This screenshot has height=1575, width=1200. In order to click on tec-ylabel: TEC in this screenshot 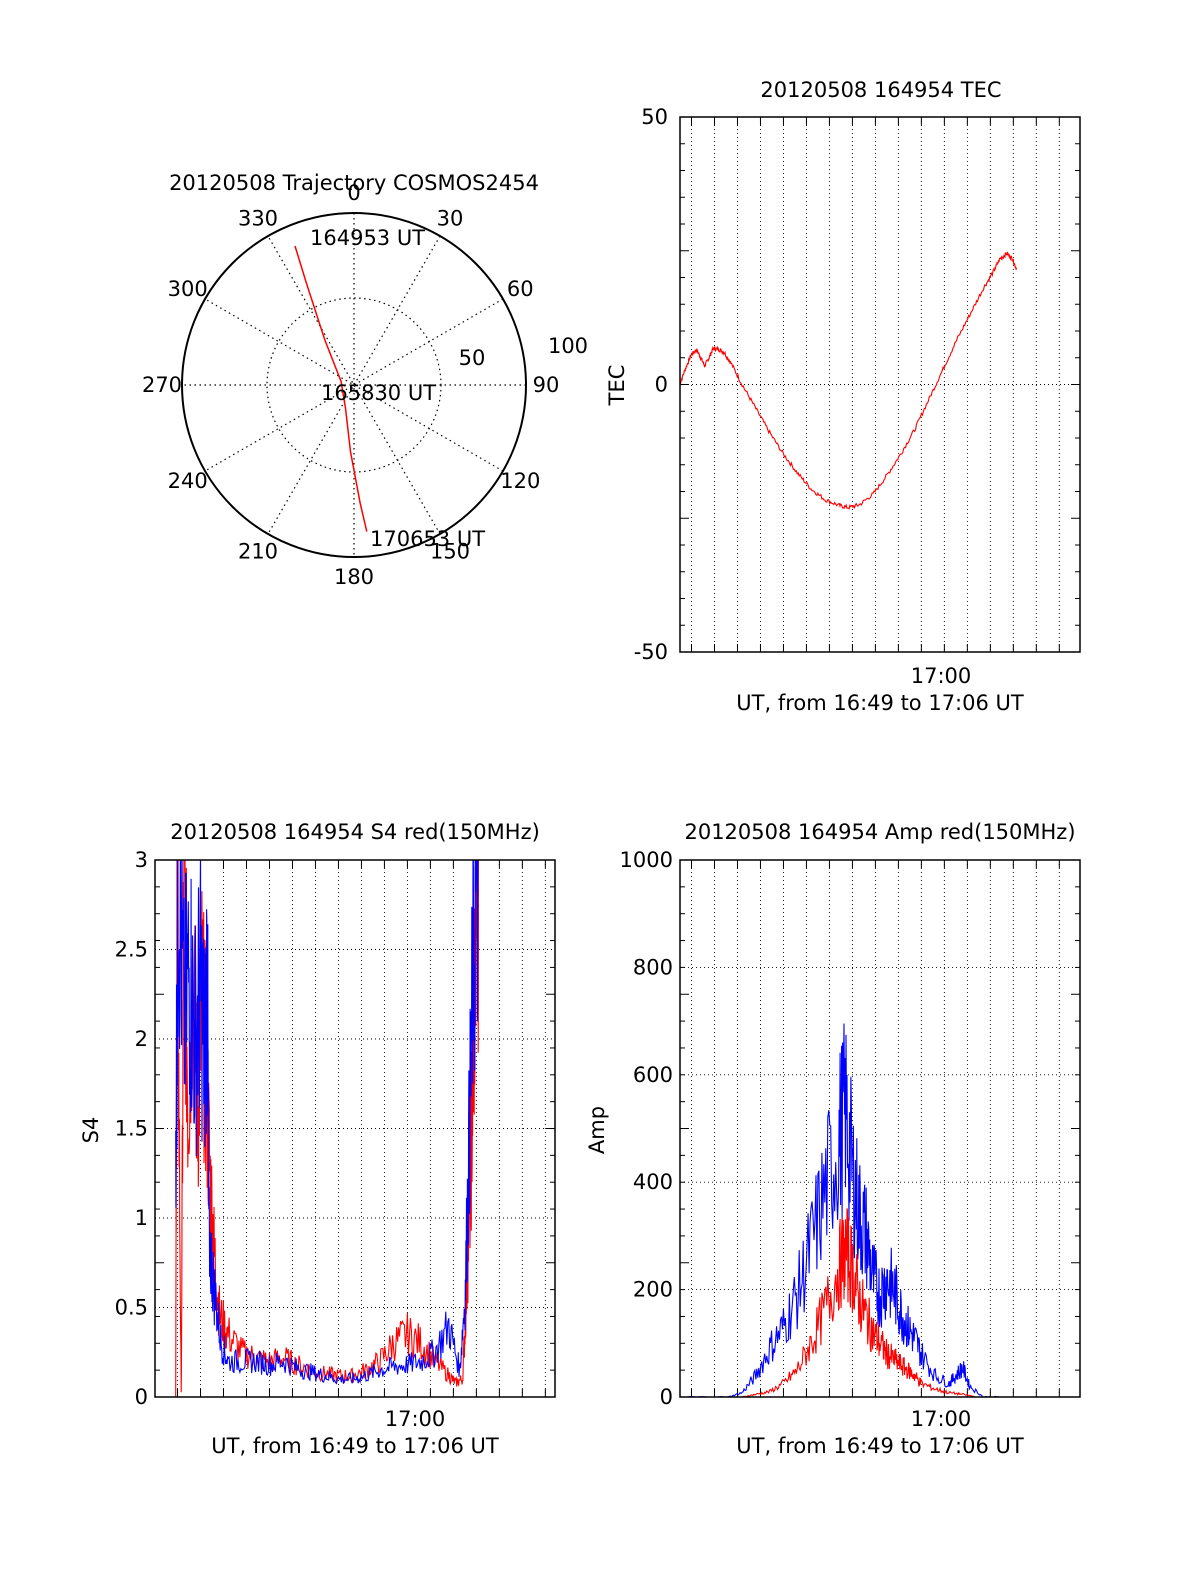, I will do `click(617, 386)`.